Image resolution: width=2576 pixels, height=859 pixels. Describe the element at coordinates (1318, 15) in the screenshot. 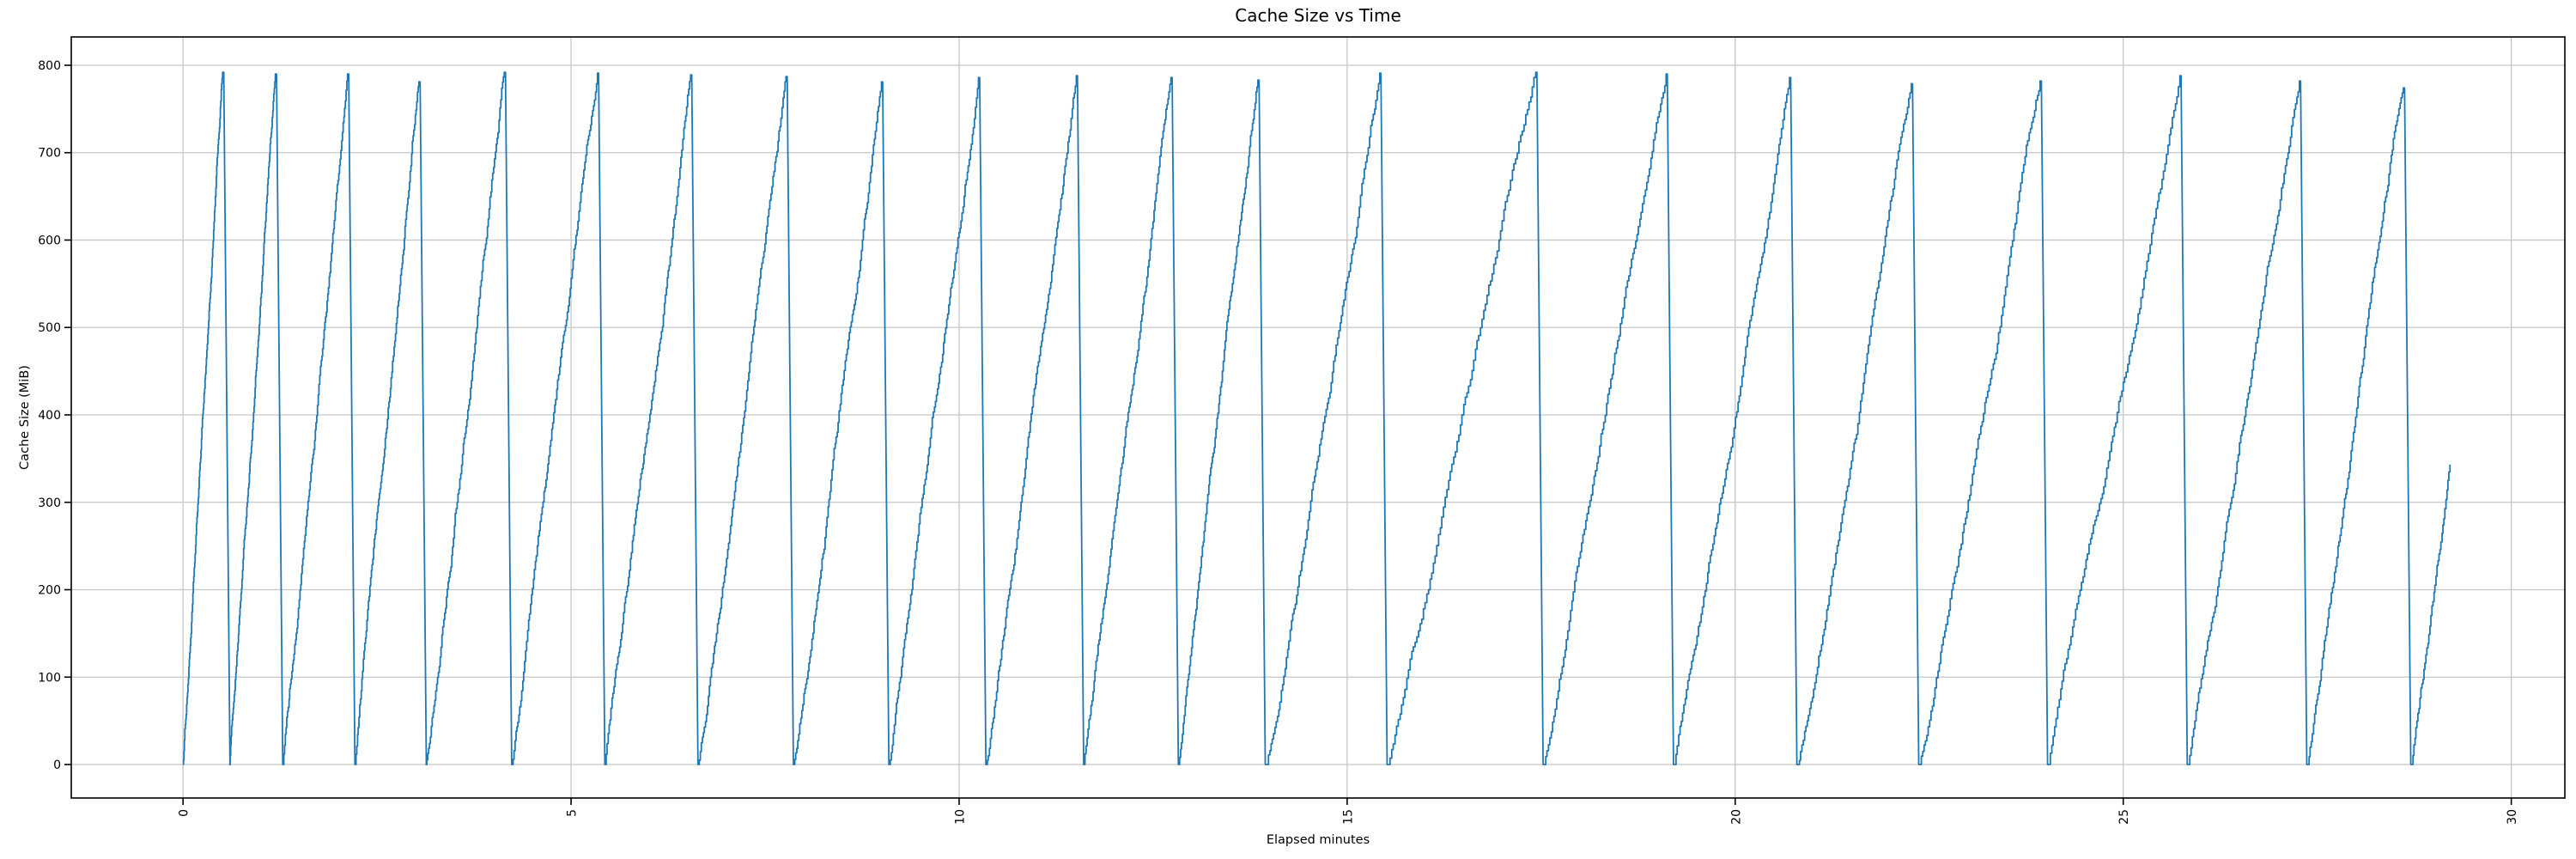

I see `chart-title: Cache Size vs Time` at that location.